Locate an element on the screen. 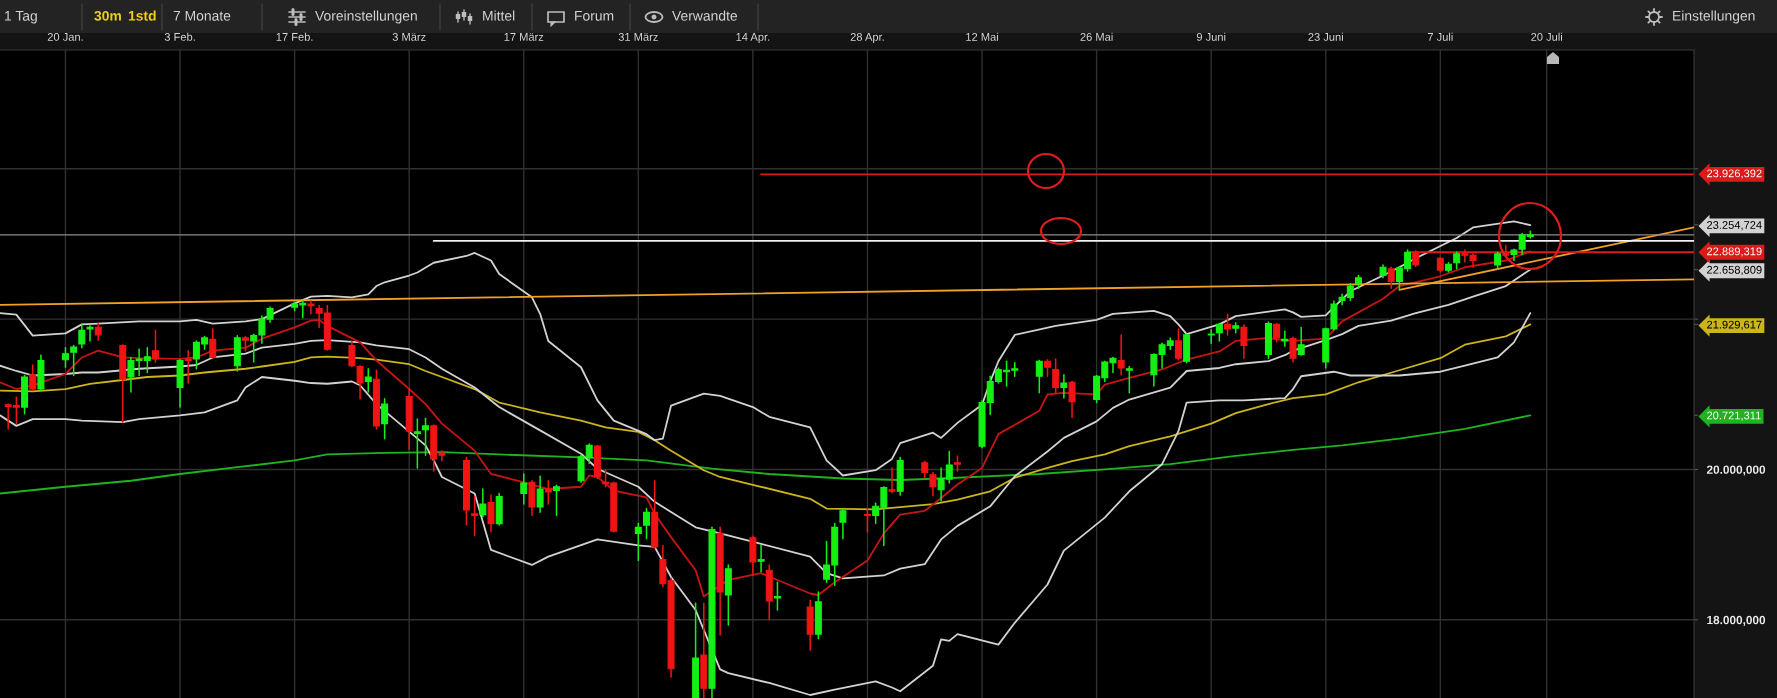  x-tick-label: 23 Juni is located at coordinates (1325, 36).